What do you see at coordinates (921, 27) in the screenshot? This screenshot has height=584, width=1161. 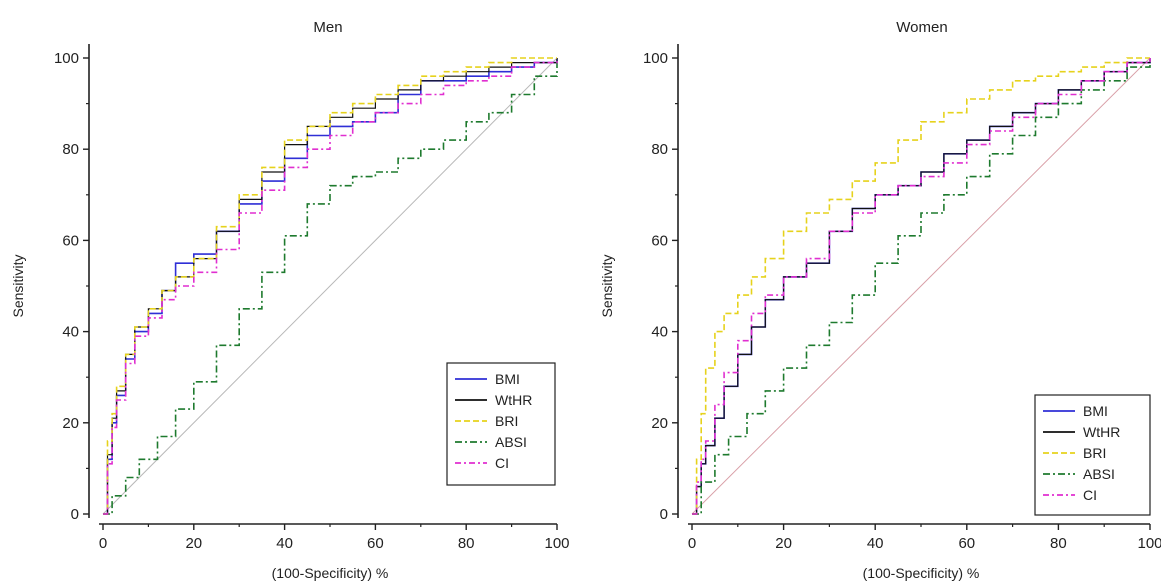 I see `chart-title: Women` at bounding box center [921, 27].